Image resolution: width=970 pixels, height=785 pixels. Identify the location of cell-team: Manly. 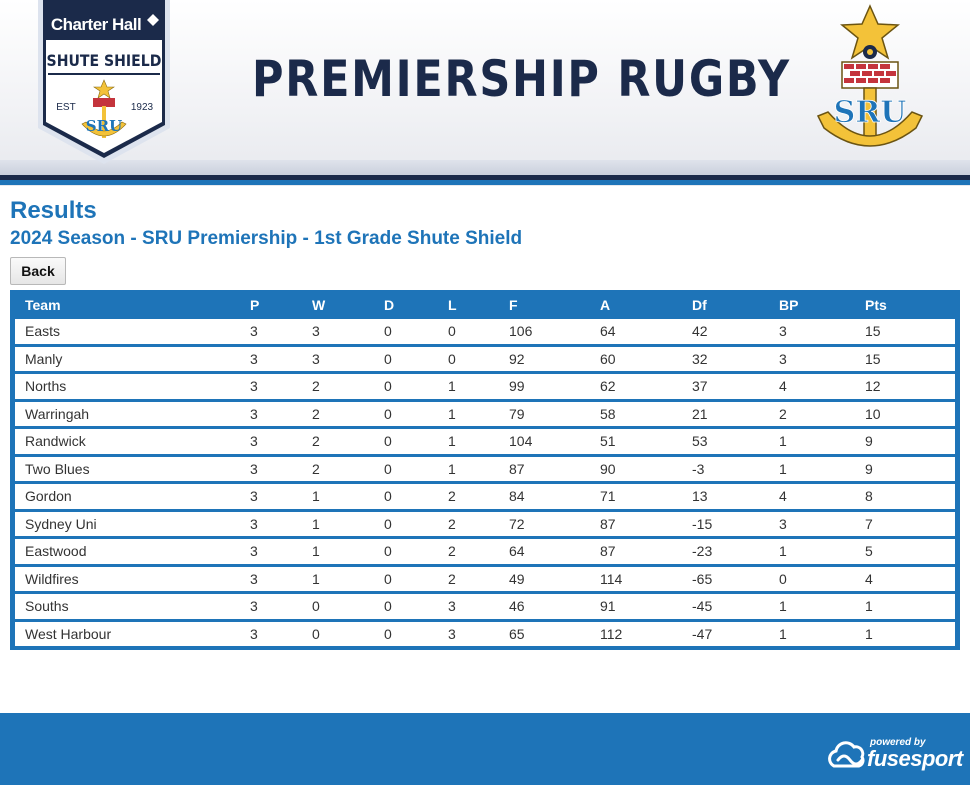
(132, 358).